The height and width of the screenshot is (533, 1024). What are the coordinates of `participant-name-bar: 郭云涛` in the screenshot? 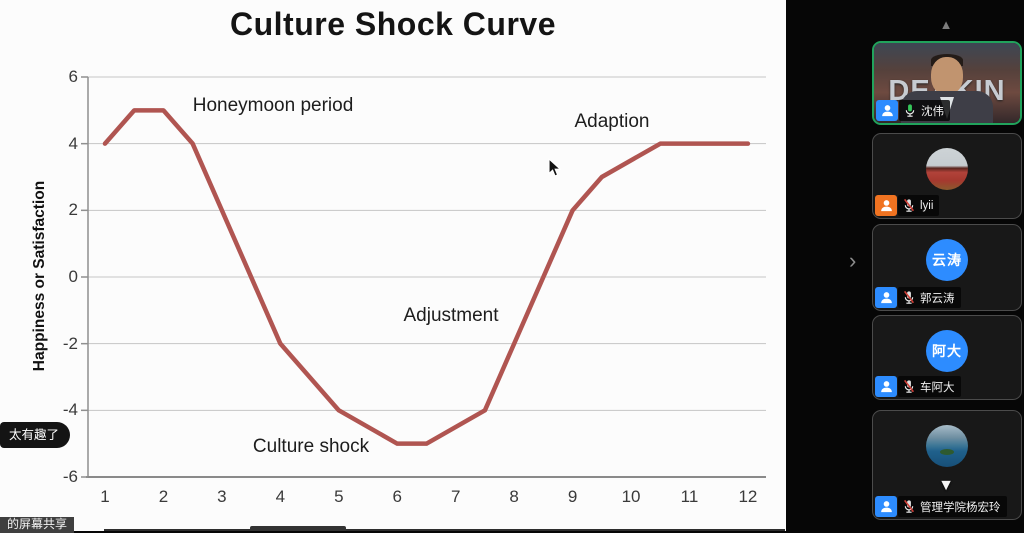 It's located at (929, 297).